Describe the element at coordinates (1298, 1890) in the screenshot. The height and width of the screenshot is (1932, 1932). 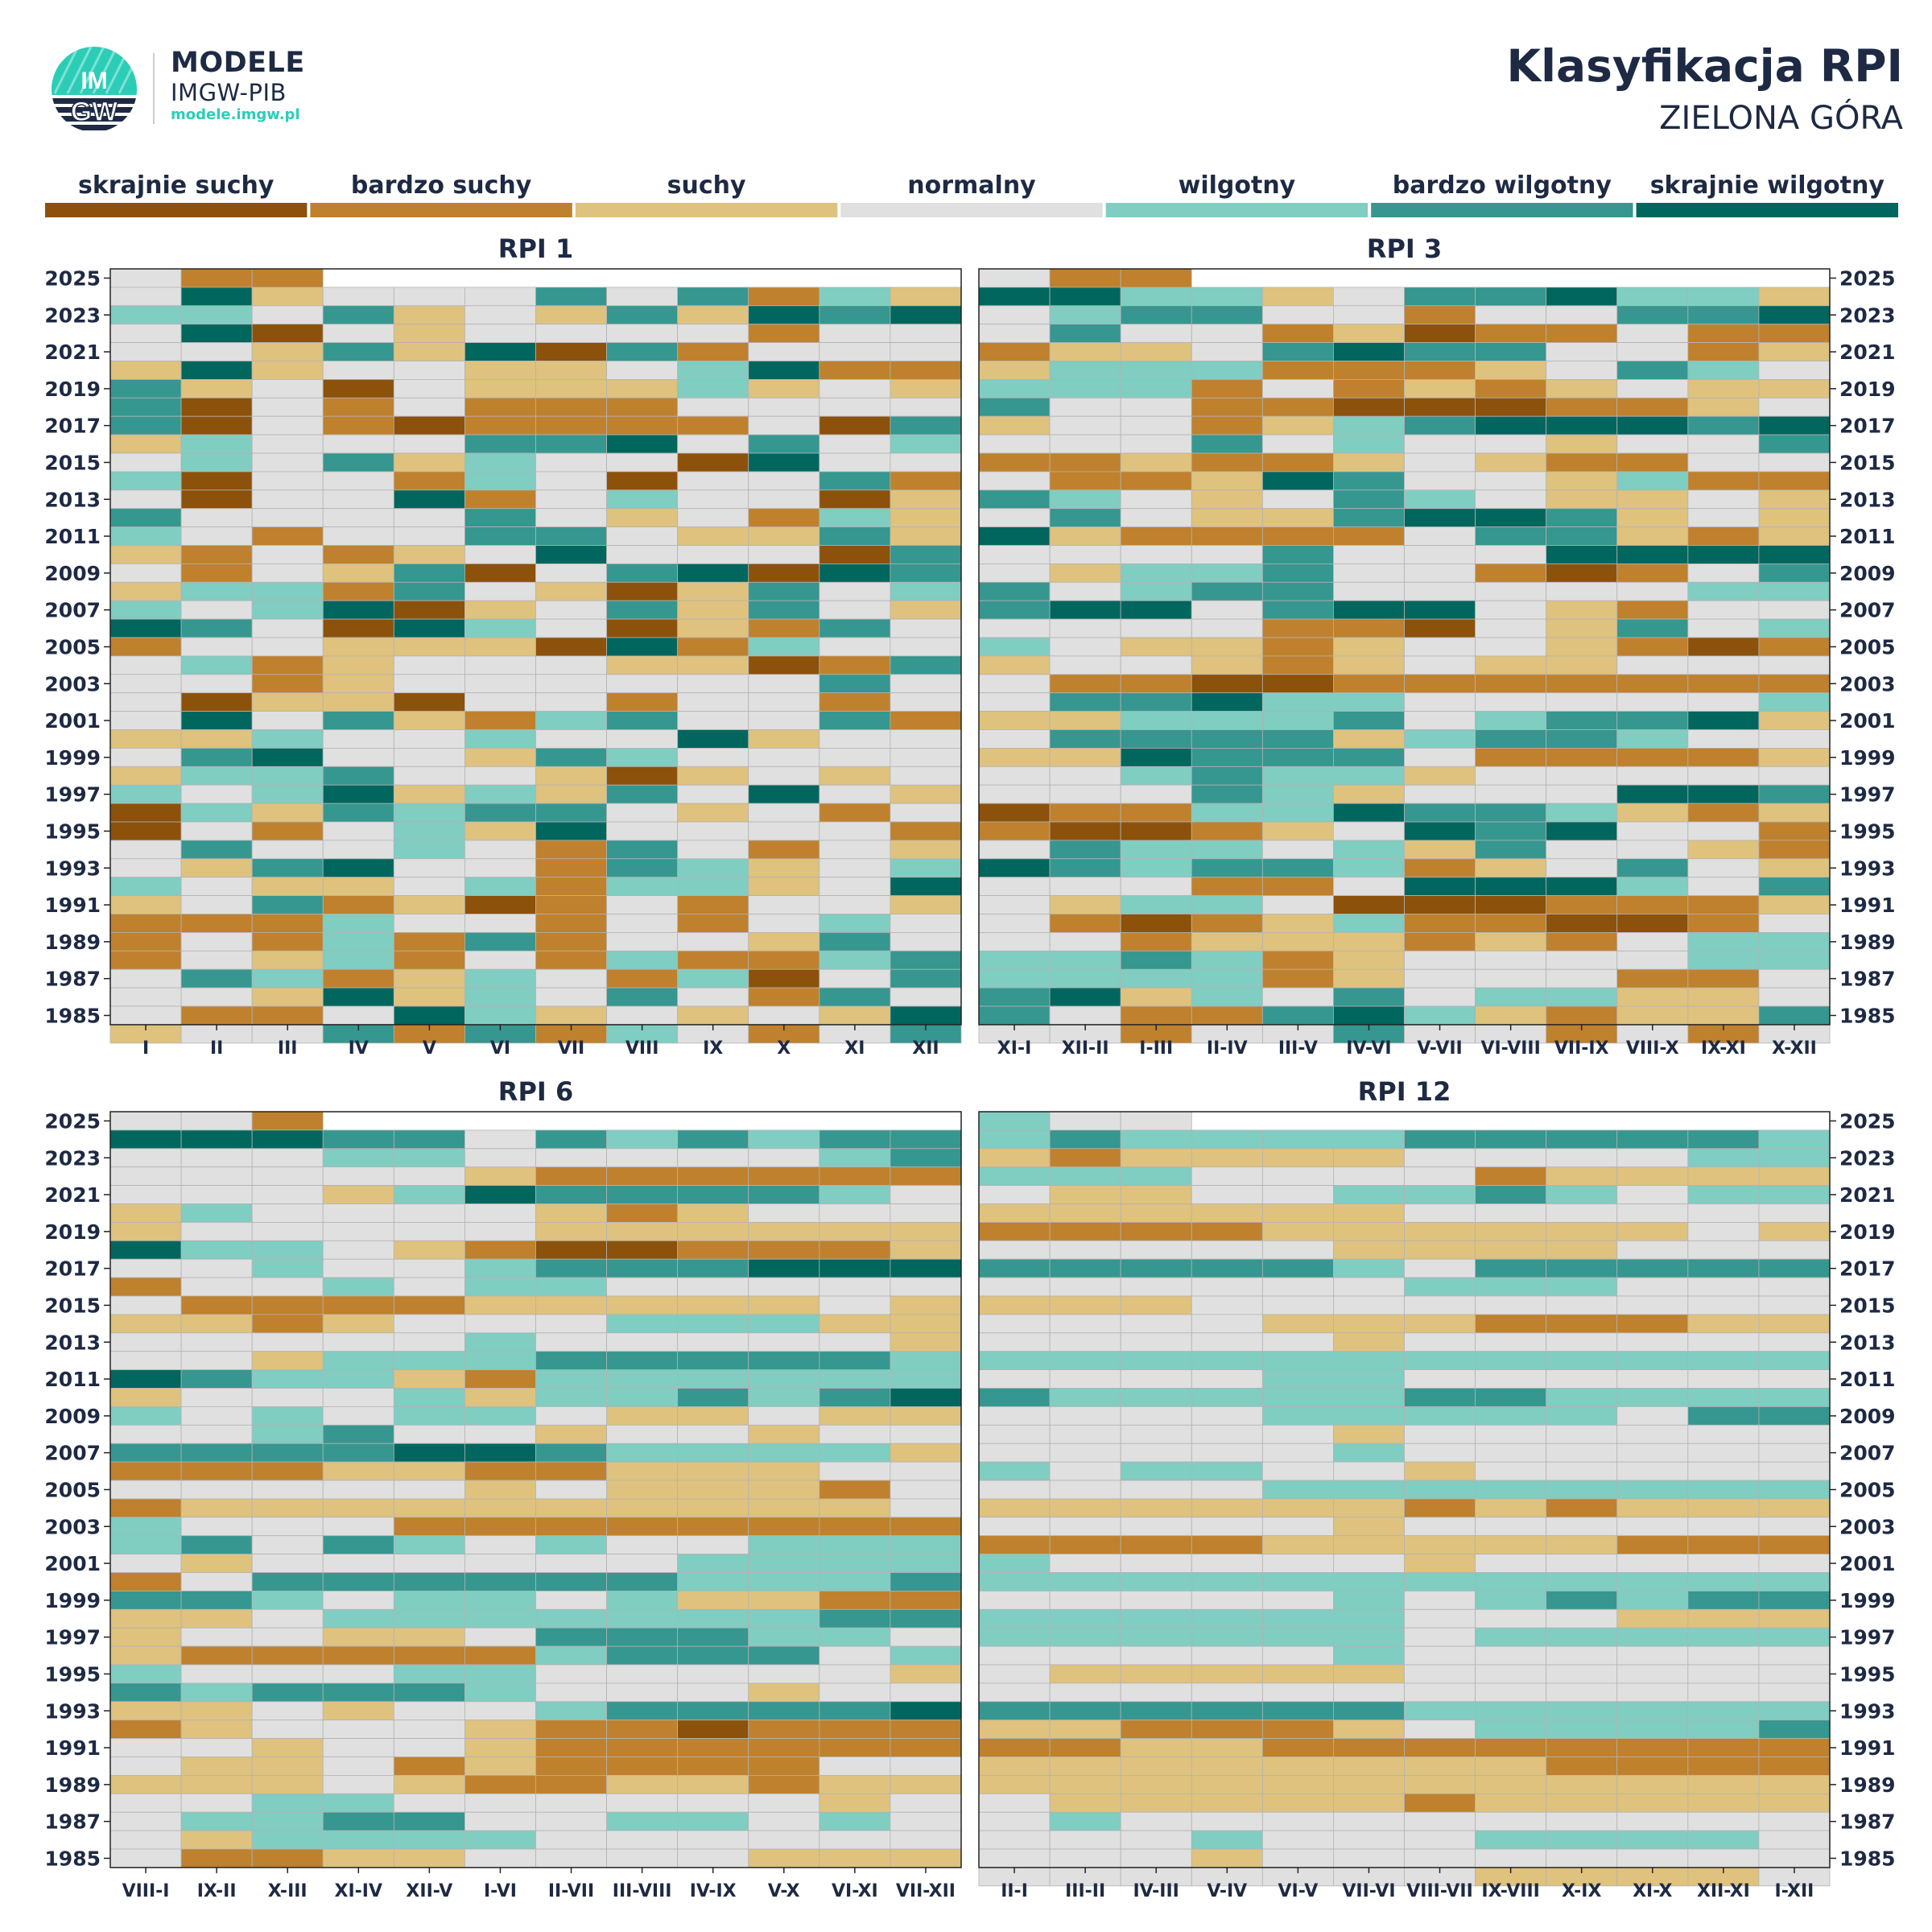
I see `x-tick-label: VI-V` at that location.